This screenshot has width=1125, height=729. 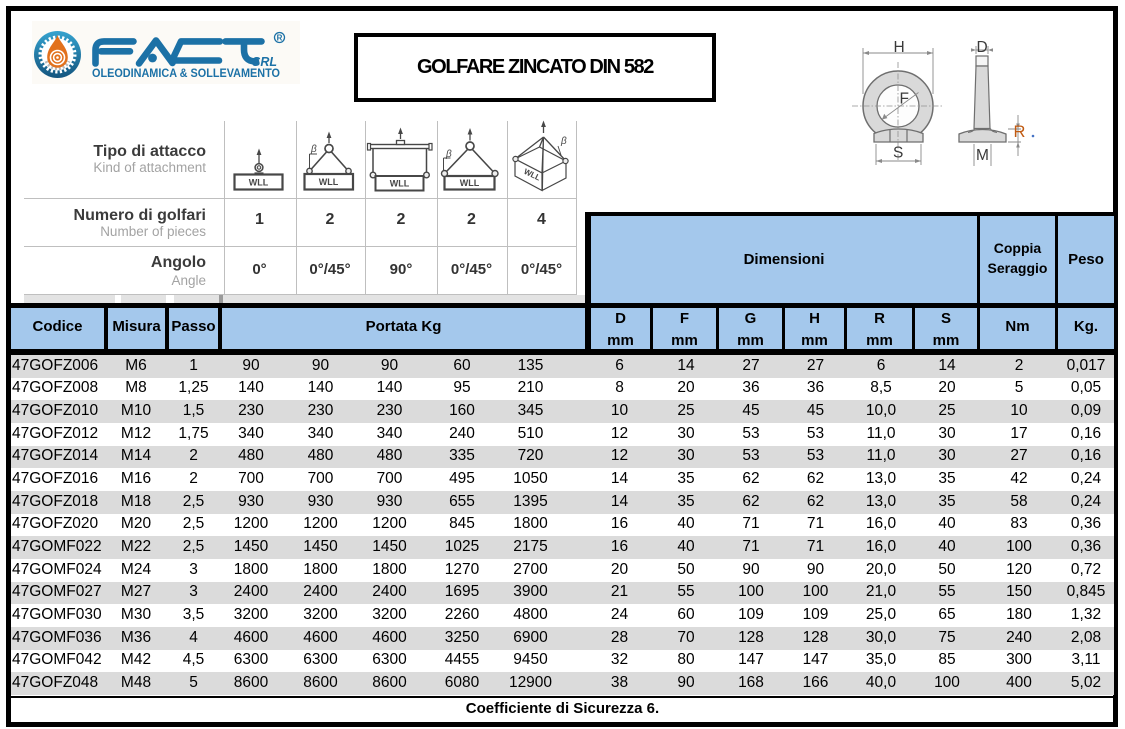 I want to click on svg-text: M, so click(x=982, y=155).